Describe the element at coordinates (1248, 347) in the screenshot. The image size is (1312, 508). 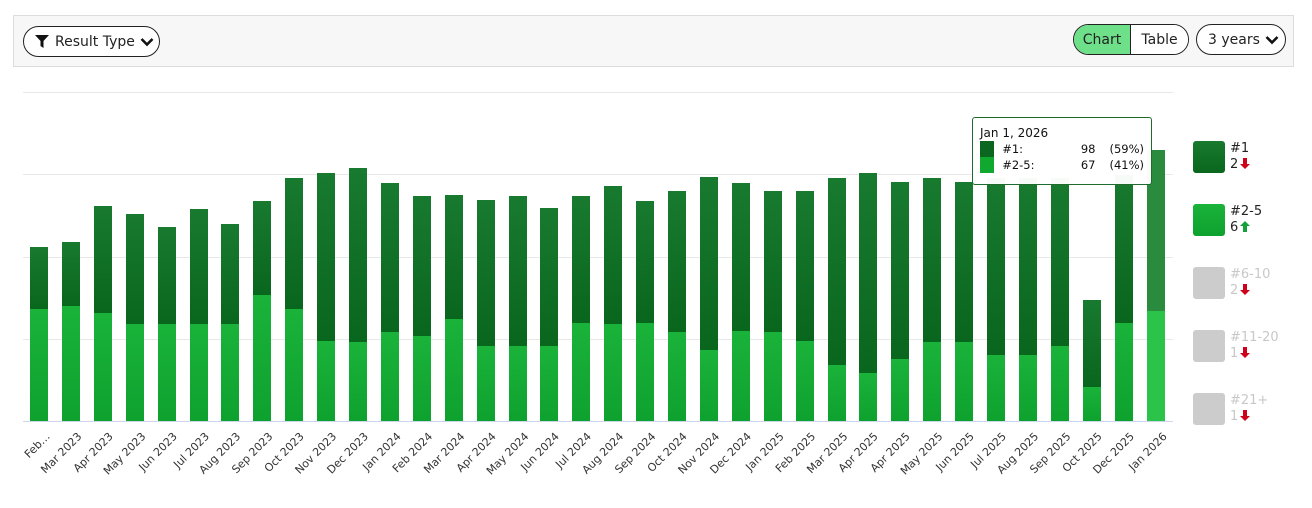
I see `legend-item-11-20: #11-20 1` at that location.